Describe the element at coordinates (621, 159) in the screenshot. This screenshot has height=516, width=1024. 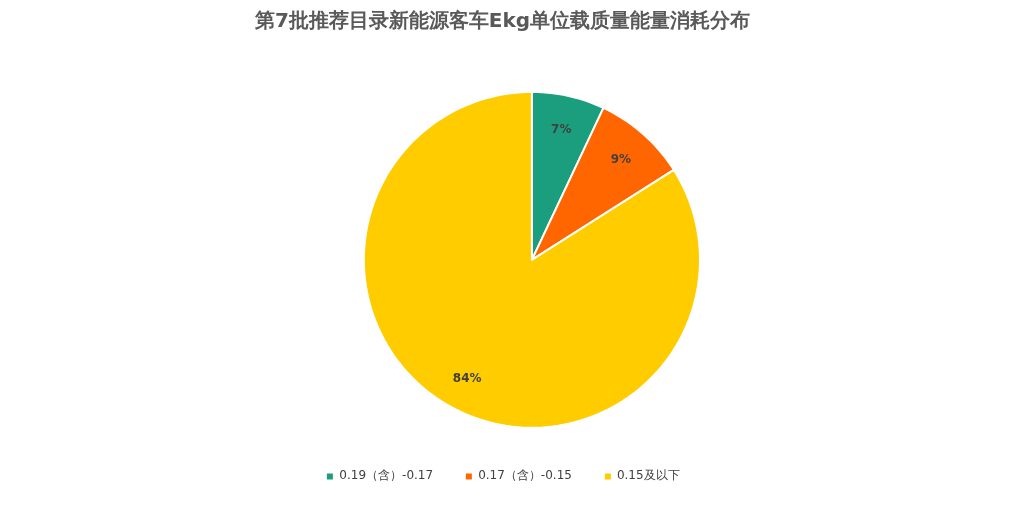
I see `data-label: 9%` at that location.